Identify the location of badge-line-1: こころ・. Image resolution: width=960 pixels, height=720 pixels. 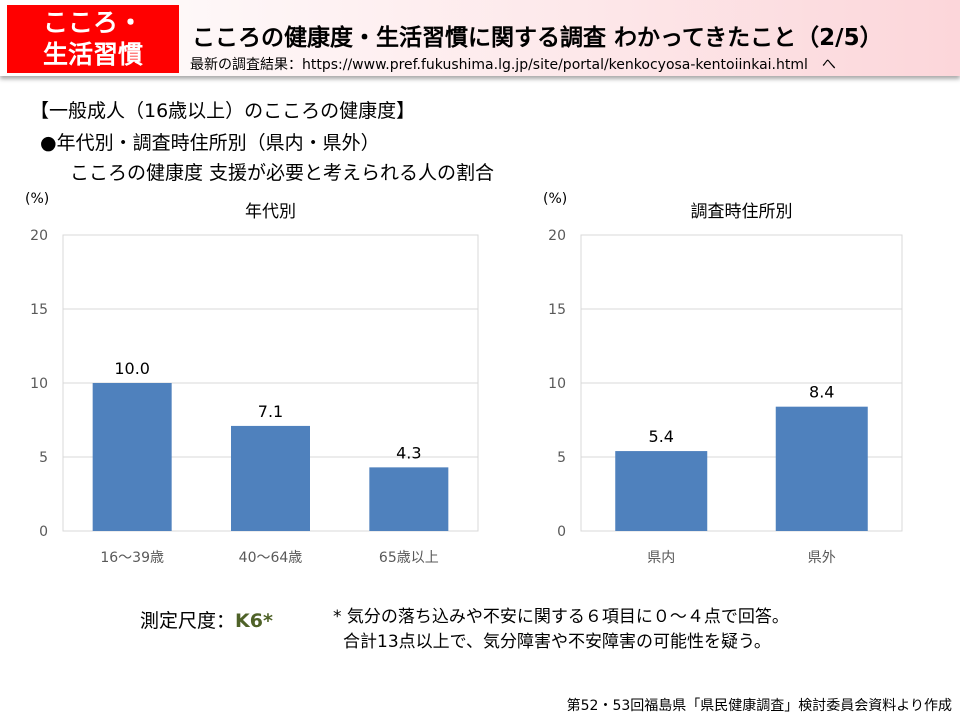
(92, 22).